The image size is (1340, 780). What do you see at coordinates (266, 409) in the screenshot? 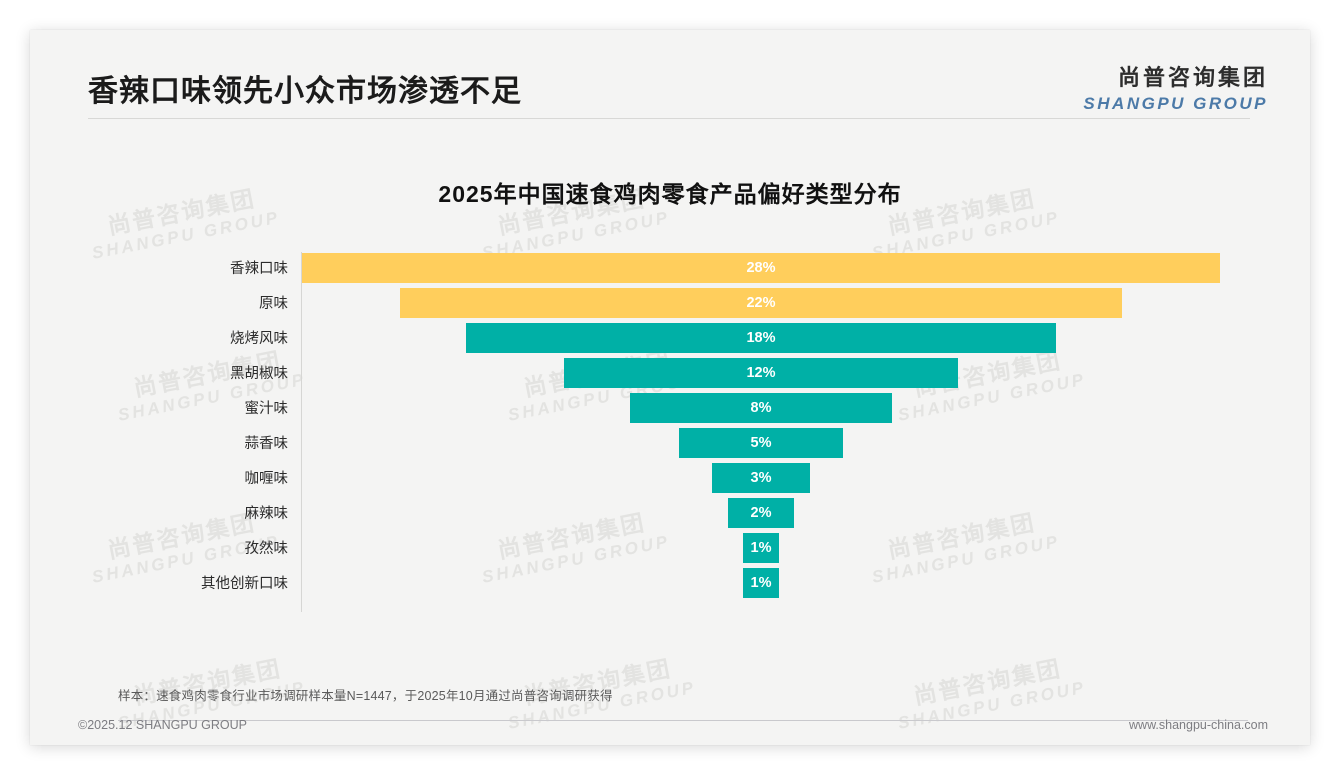
I see `category-label: 蜜汁味` at bounding box center [266, 409].